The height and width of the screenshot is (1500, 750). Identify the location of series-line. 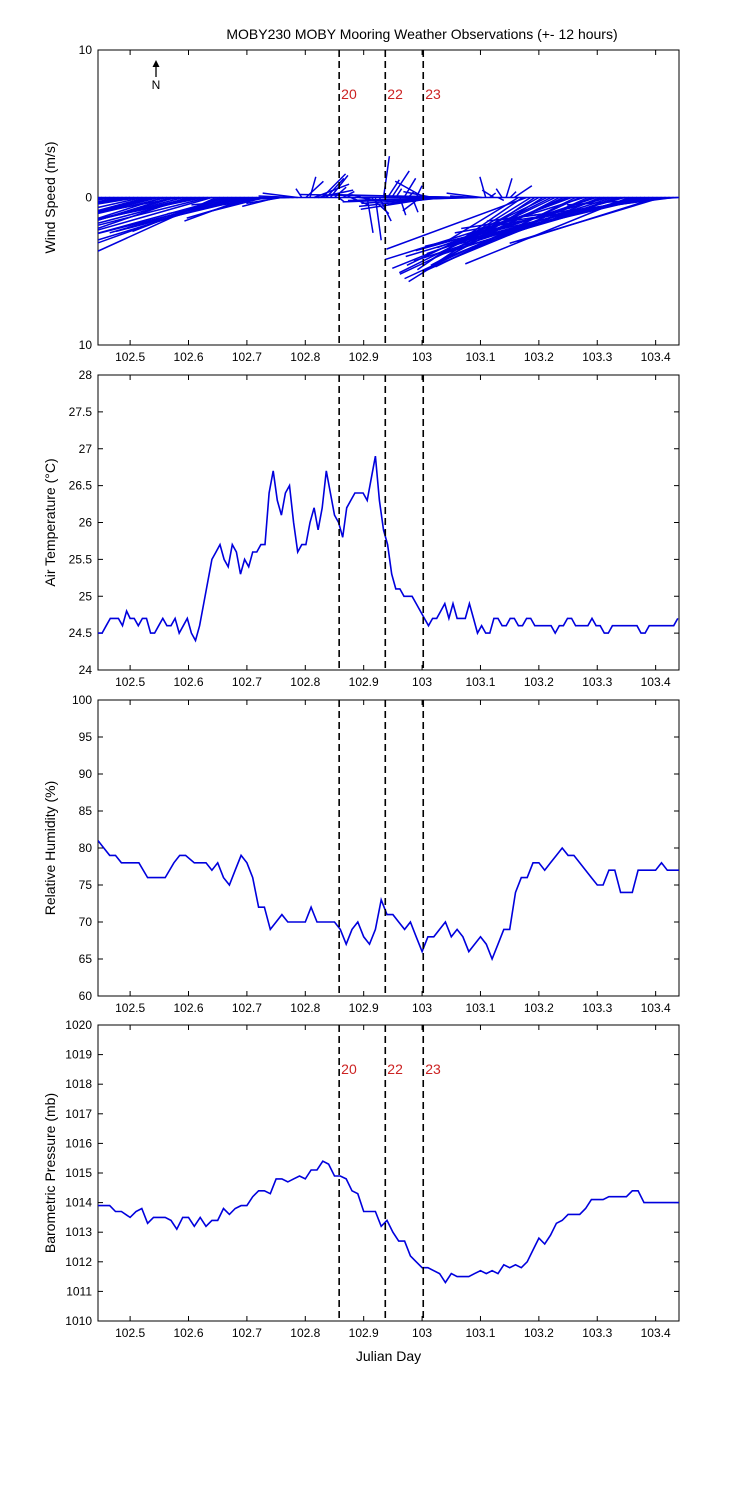
(388, 549).